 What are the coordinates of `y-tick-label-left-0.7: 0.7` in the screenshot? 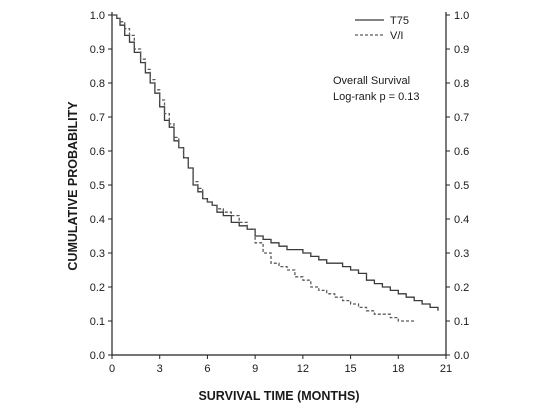 It's located at (97, 118).